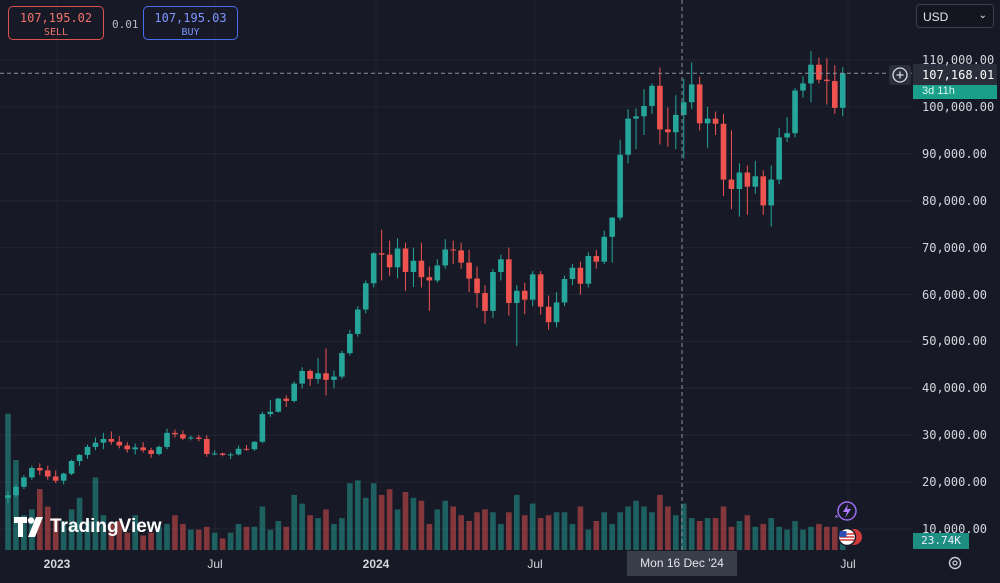  What do you see at coordinates (900, 75) in the screenshot?
I see `add-alert-button` at bounding box center [900, 75].